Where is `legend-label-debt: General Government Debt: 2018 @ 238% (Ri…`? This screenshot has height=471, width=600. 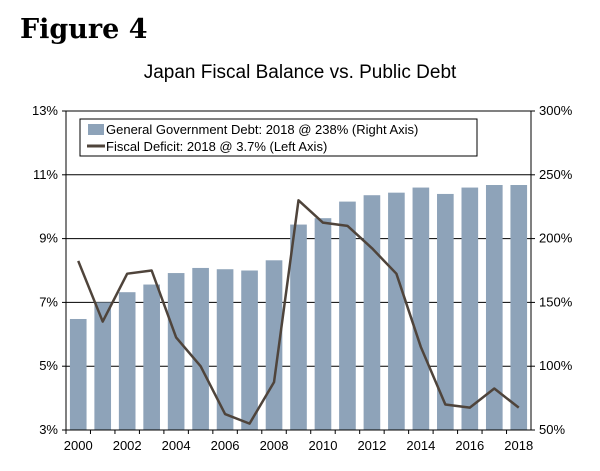
legend-label-debt: General Government Debt: 2018 @ 238% (Ri… is located at coordinates (262, 129).